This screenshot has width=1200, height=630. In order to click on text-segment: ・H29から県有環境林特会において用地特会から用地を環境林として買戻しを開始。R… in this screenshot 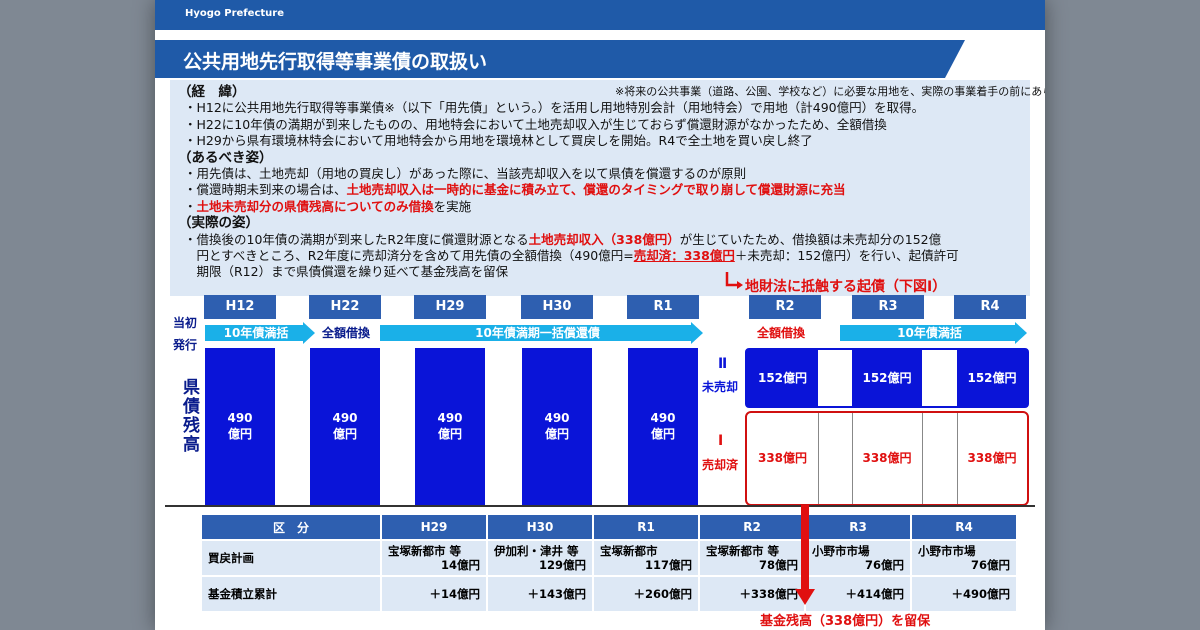, I will do `click(498, 141)`.